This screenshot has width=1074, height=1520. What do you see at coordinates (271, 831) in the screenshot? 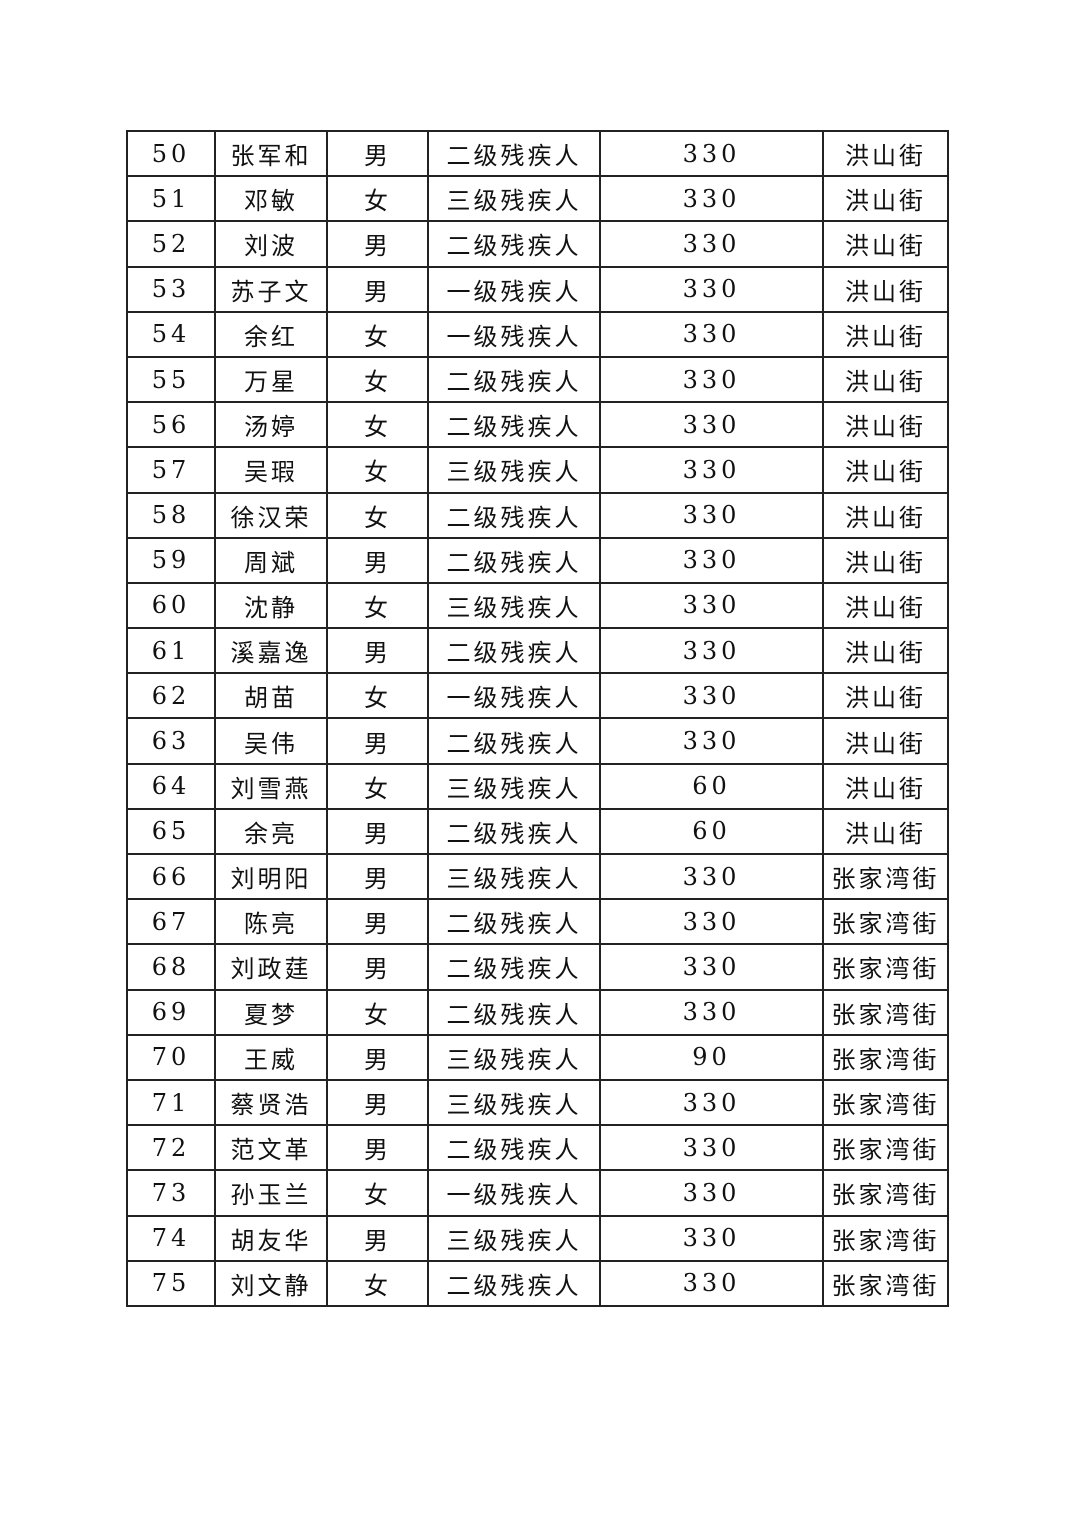
I see `name-cell: 余亮` at bounding box center [271, 831].